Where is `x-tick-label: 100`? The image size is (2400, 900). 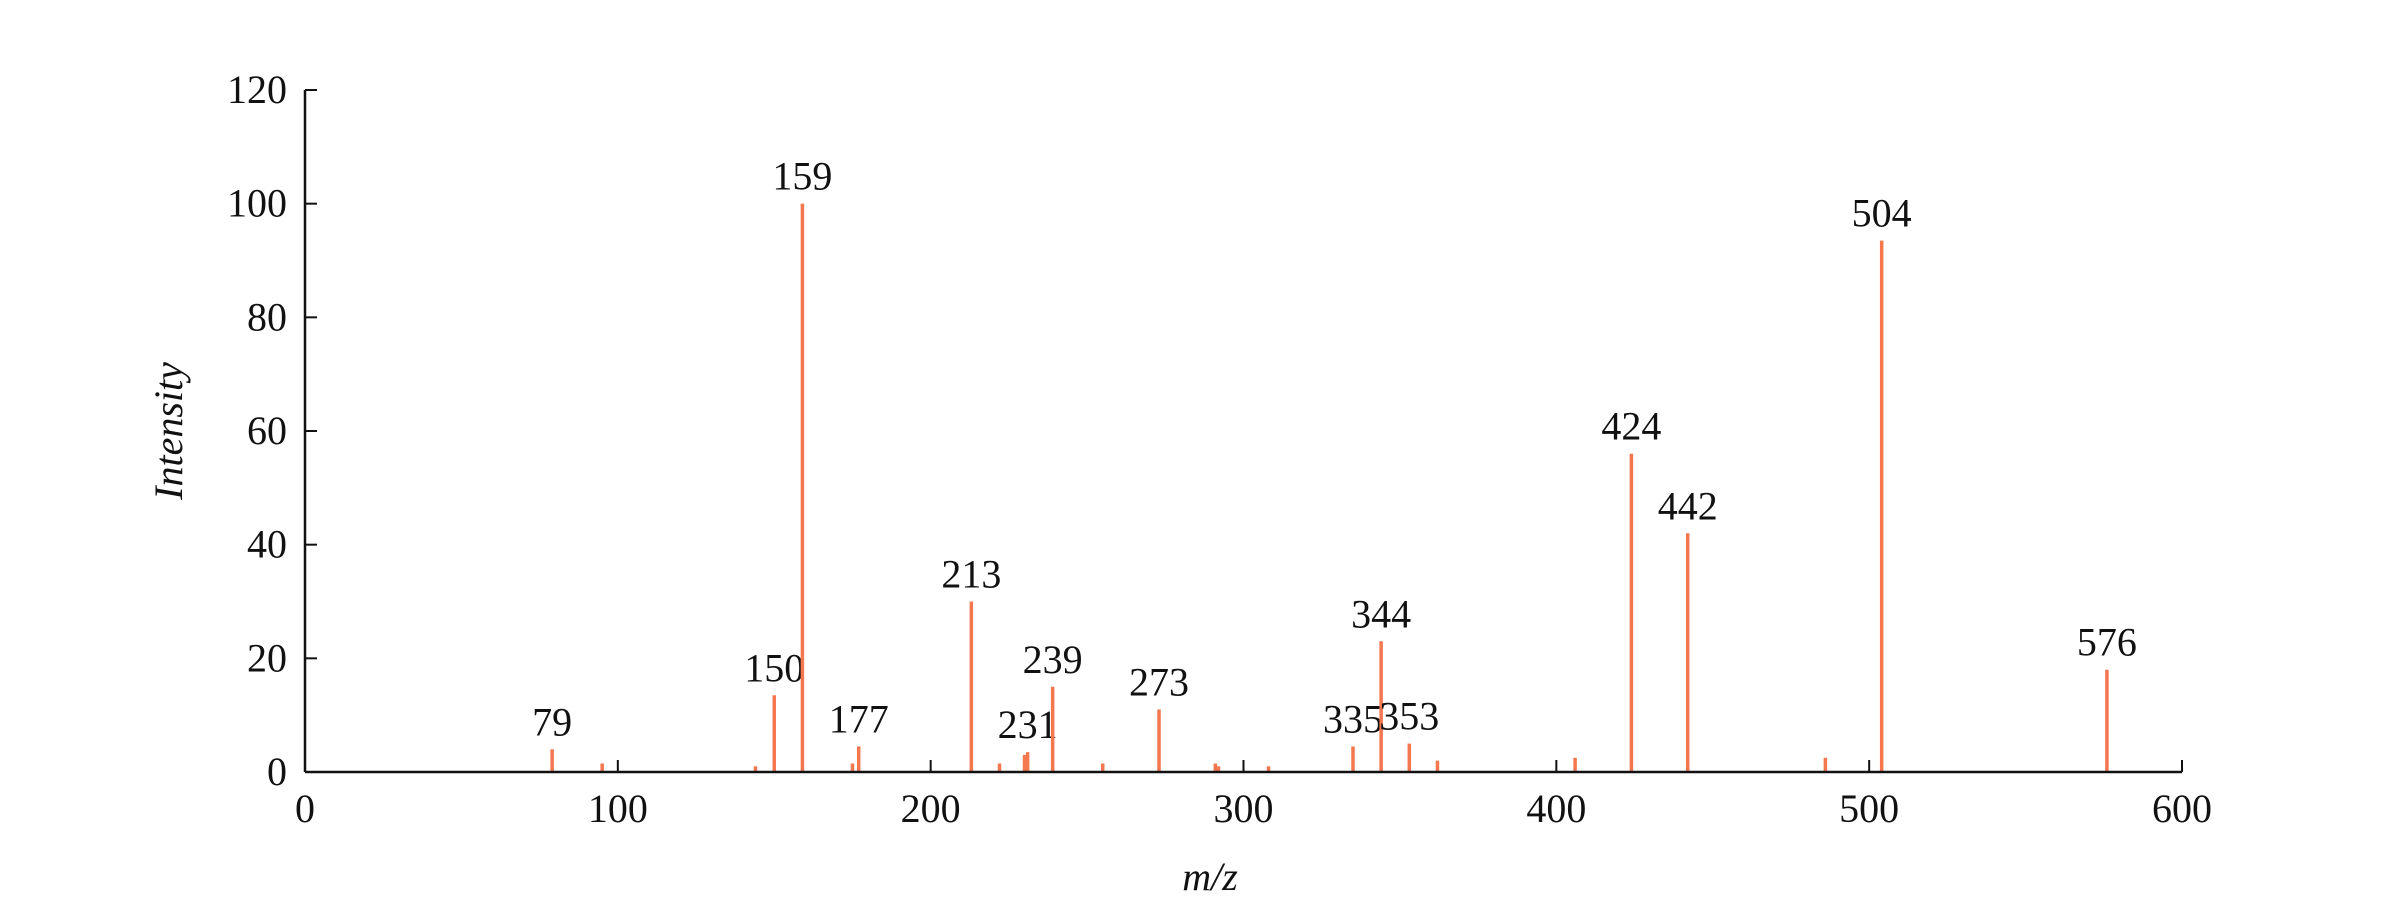
x-tick-label: 100 is located at coordinates (618, 808).